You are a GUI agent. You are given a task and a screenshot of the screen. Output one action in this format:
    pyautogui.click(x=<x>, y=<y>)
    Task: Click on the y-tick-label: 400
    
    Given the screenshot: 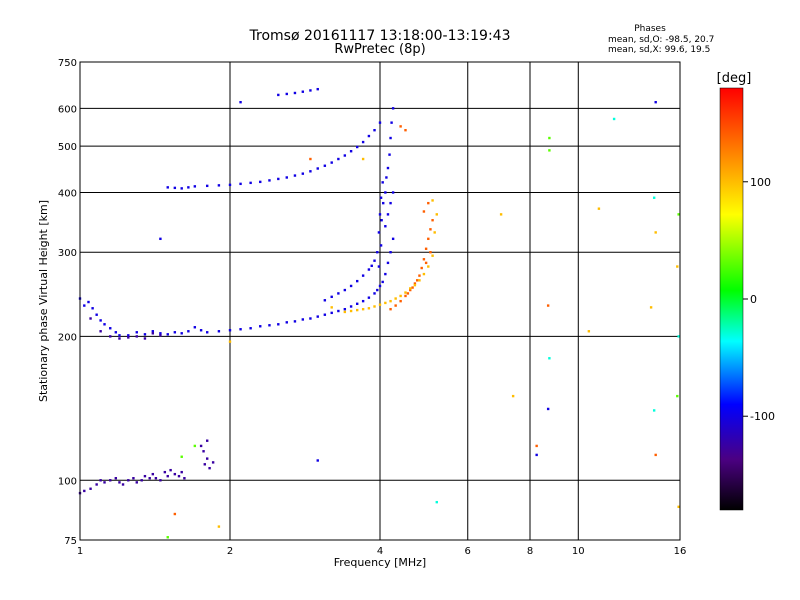 What is the action you would take?
    pyautogui.click(x=67, y=193)
    